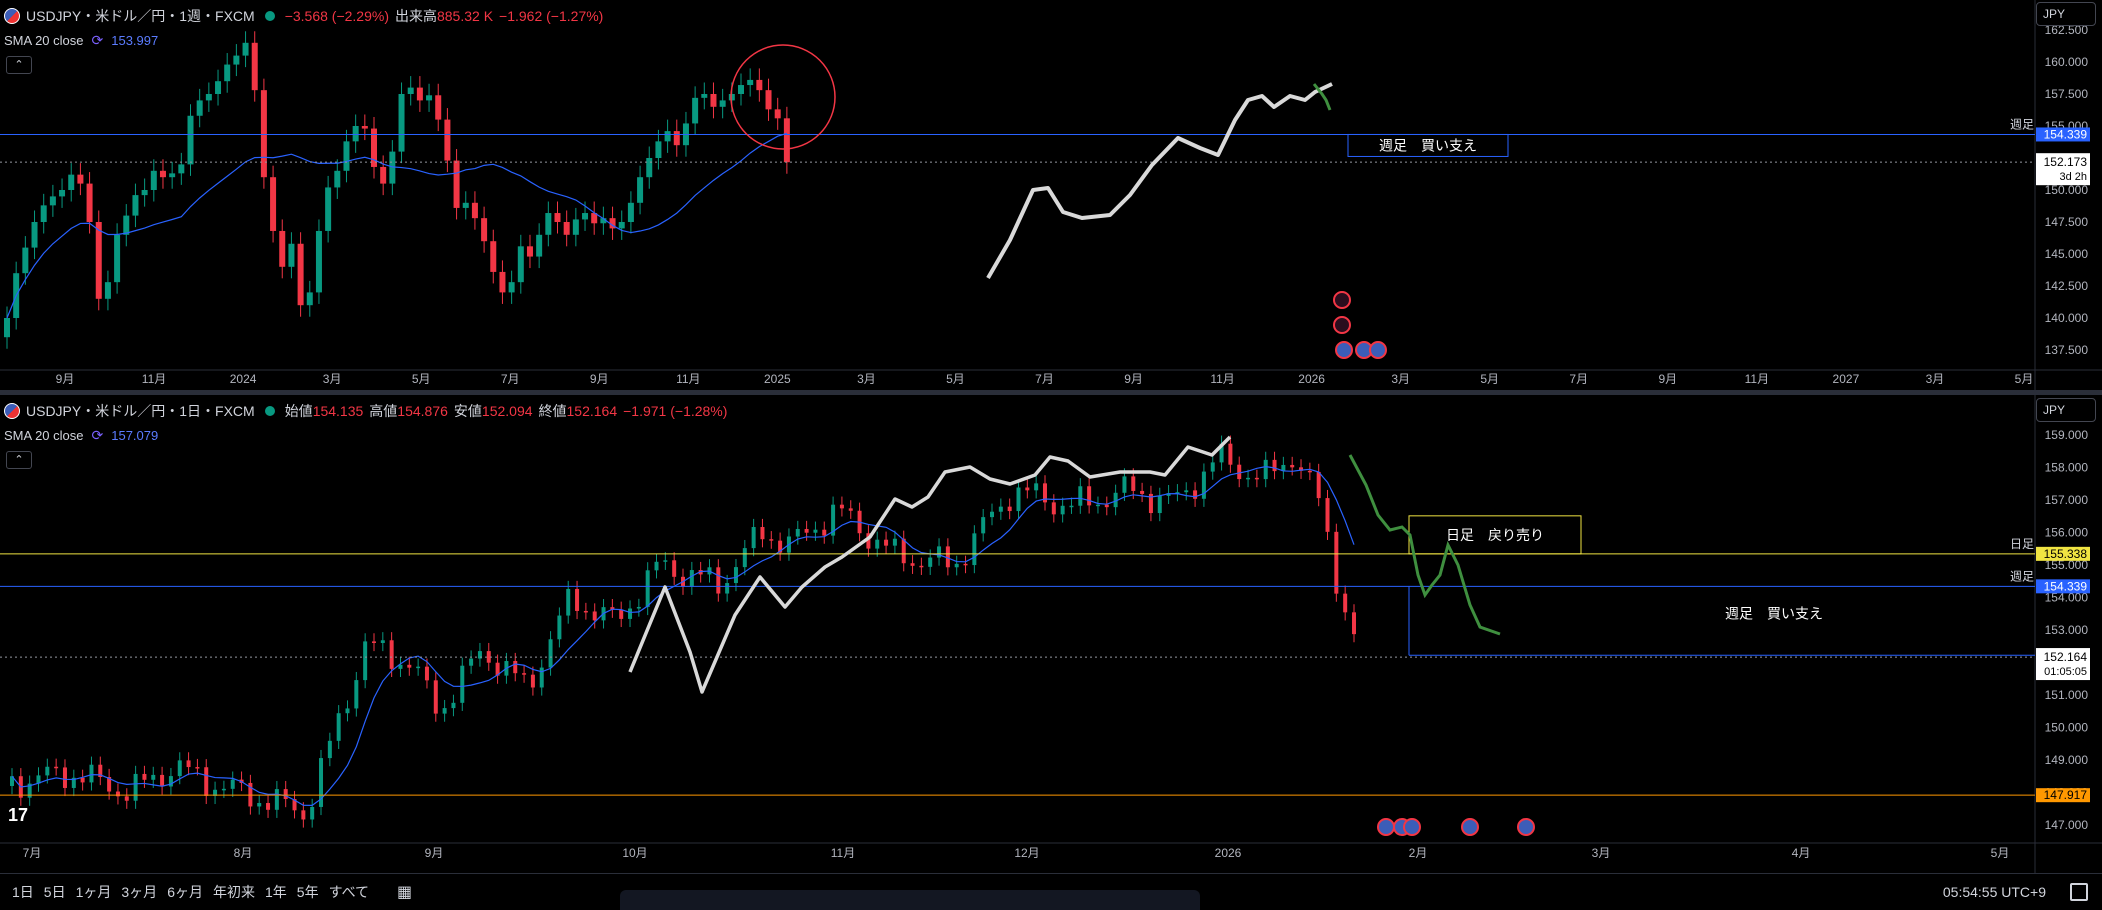 The height and width of the screenshot is (910, 2102). Describe the element at coordinates (139, 892) in the screenshot. I see `timeframe-3m: 3ヶ月` at that location.